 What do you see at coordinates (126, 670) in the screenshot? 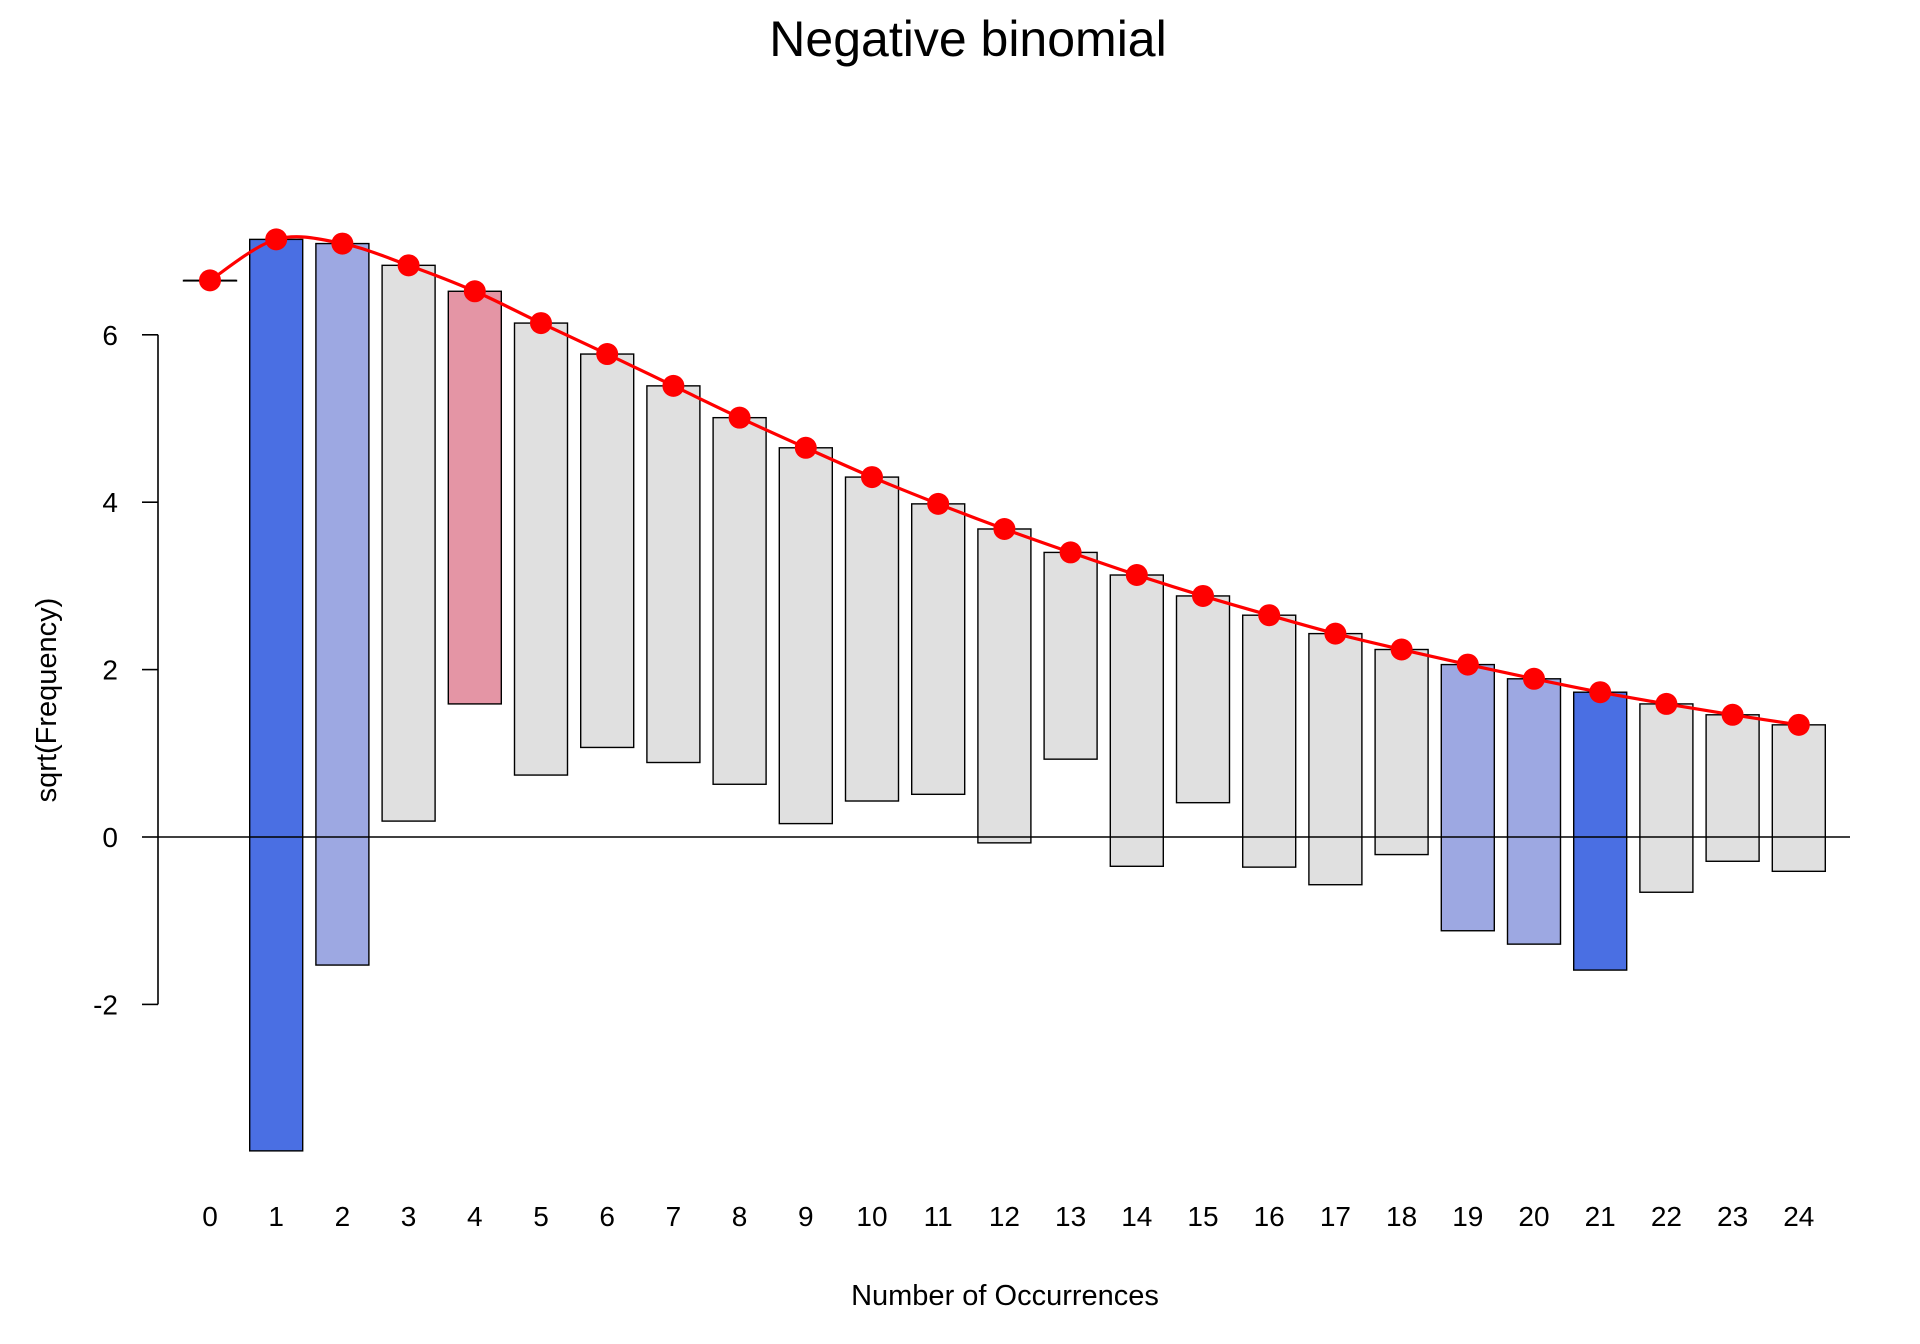
I see `y-axis: -2 0 2 4 6` at bounding box center [126, 670].